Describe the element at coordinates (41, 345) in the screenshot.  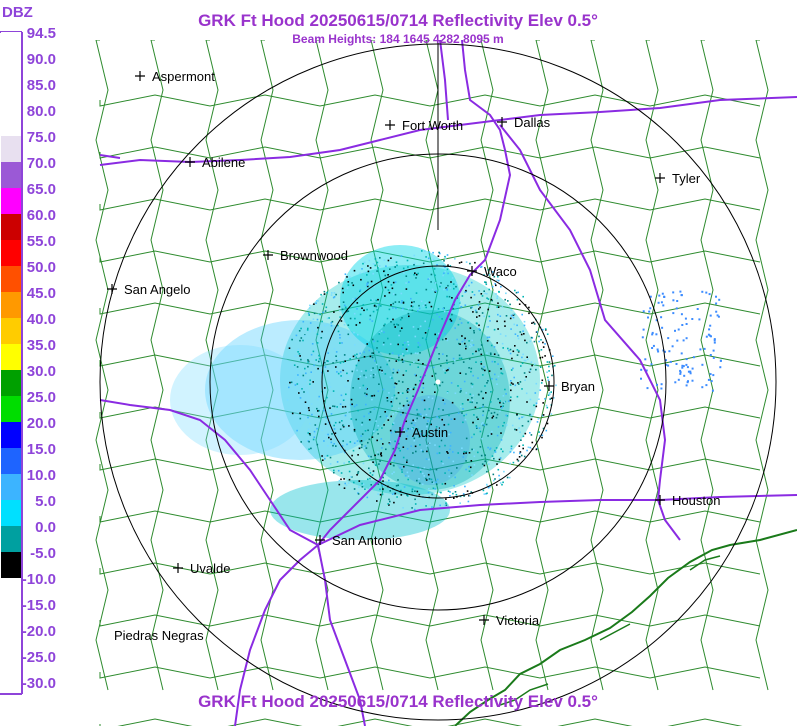
I see `legend-label: 35.0` at that location.